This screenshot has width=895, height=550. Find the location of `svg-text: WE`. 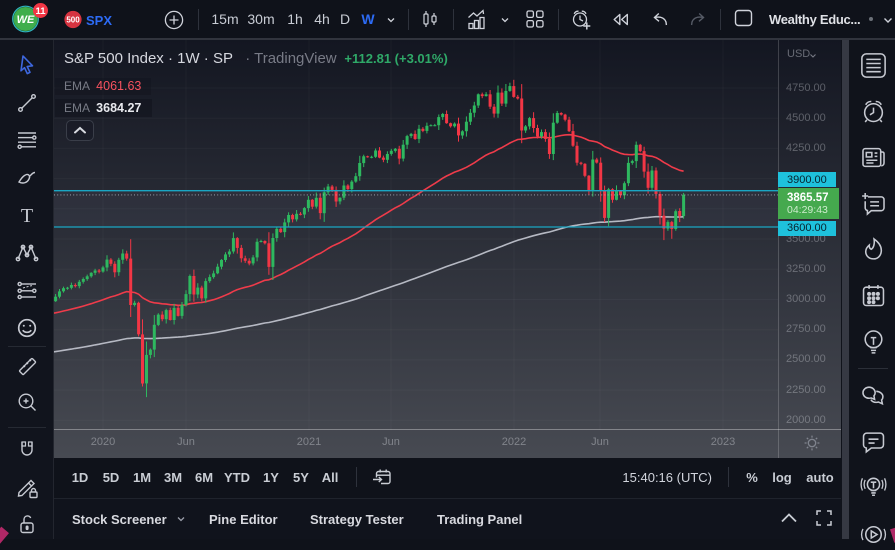

svg-text: WE is located at coordinates (26, 20).